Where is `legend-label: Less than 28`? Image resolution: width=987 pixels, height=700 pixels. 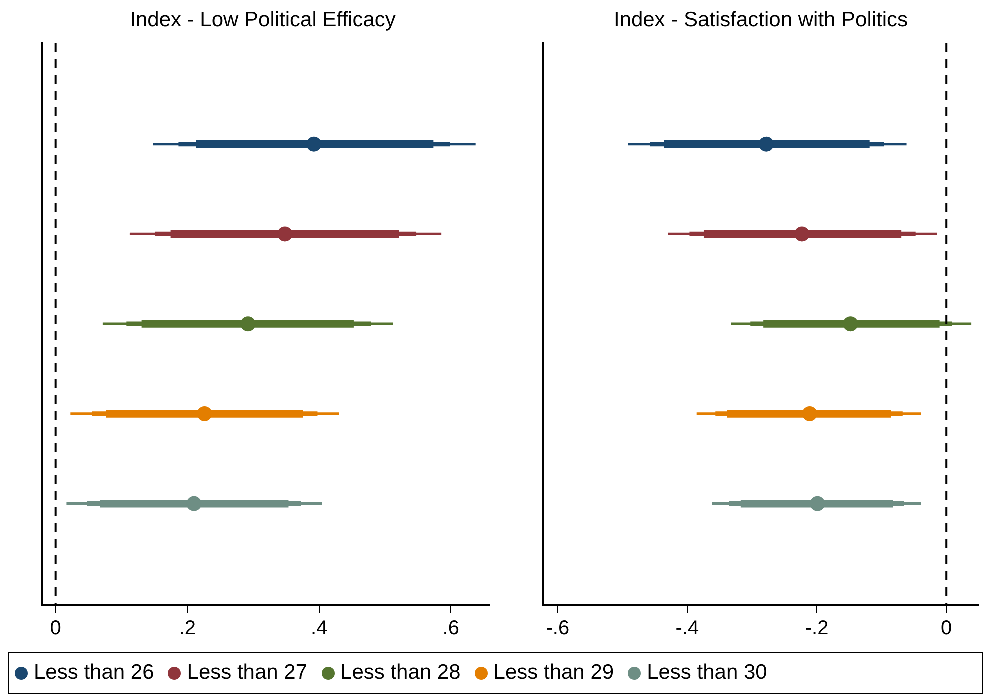
legend-label: Less than 28 is located at coordinates (400, 673).